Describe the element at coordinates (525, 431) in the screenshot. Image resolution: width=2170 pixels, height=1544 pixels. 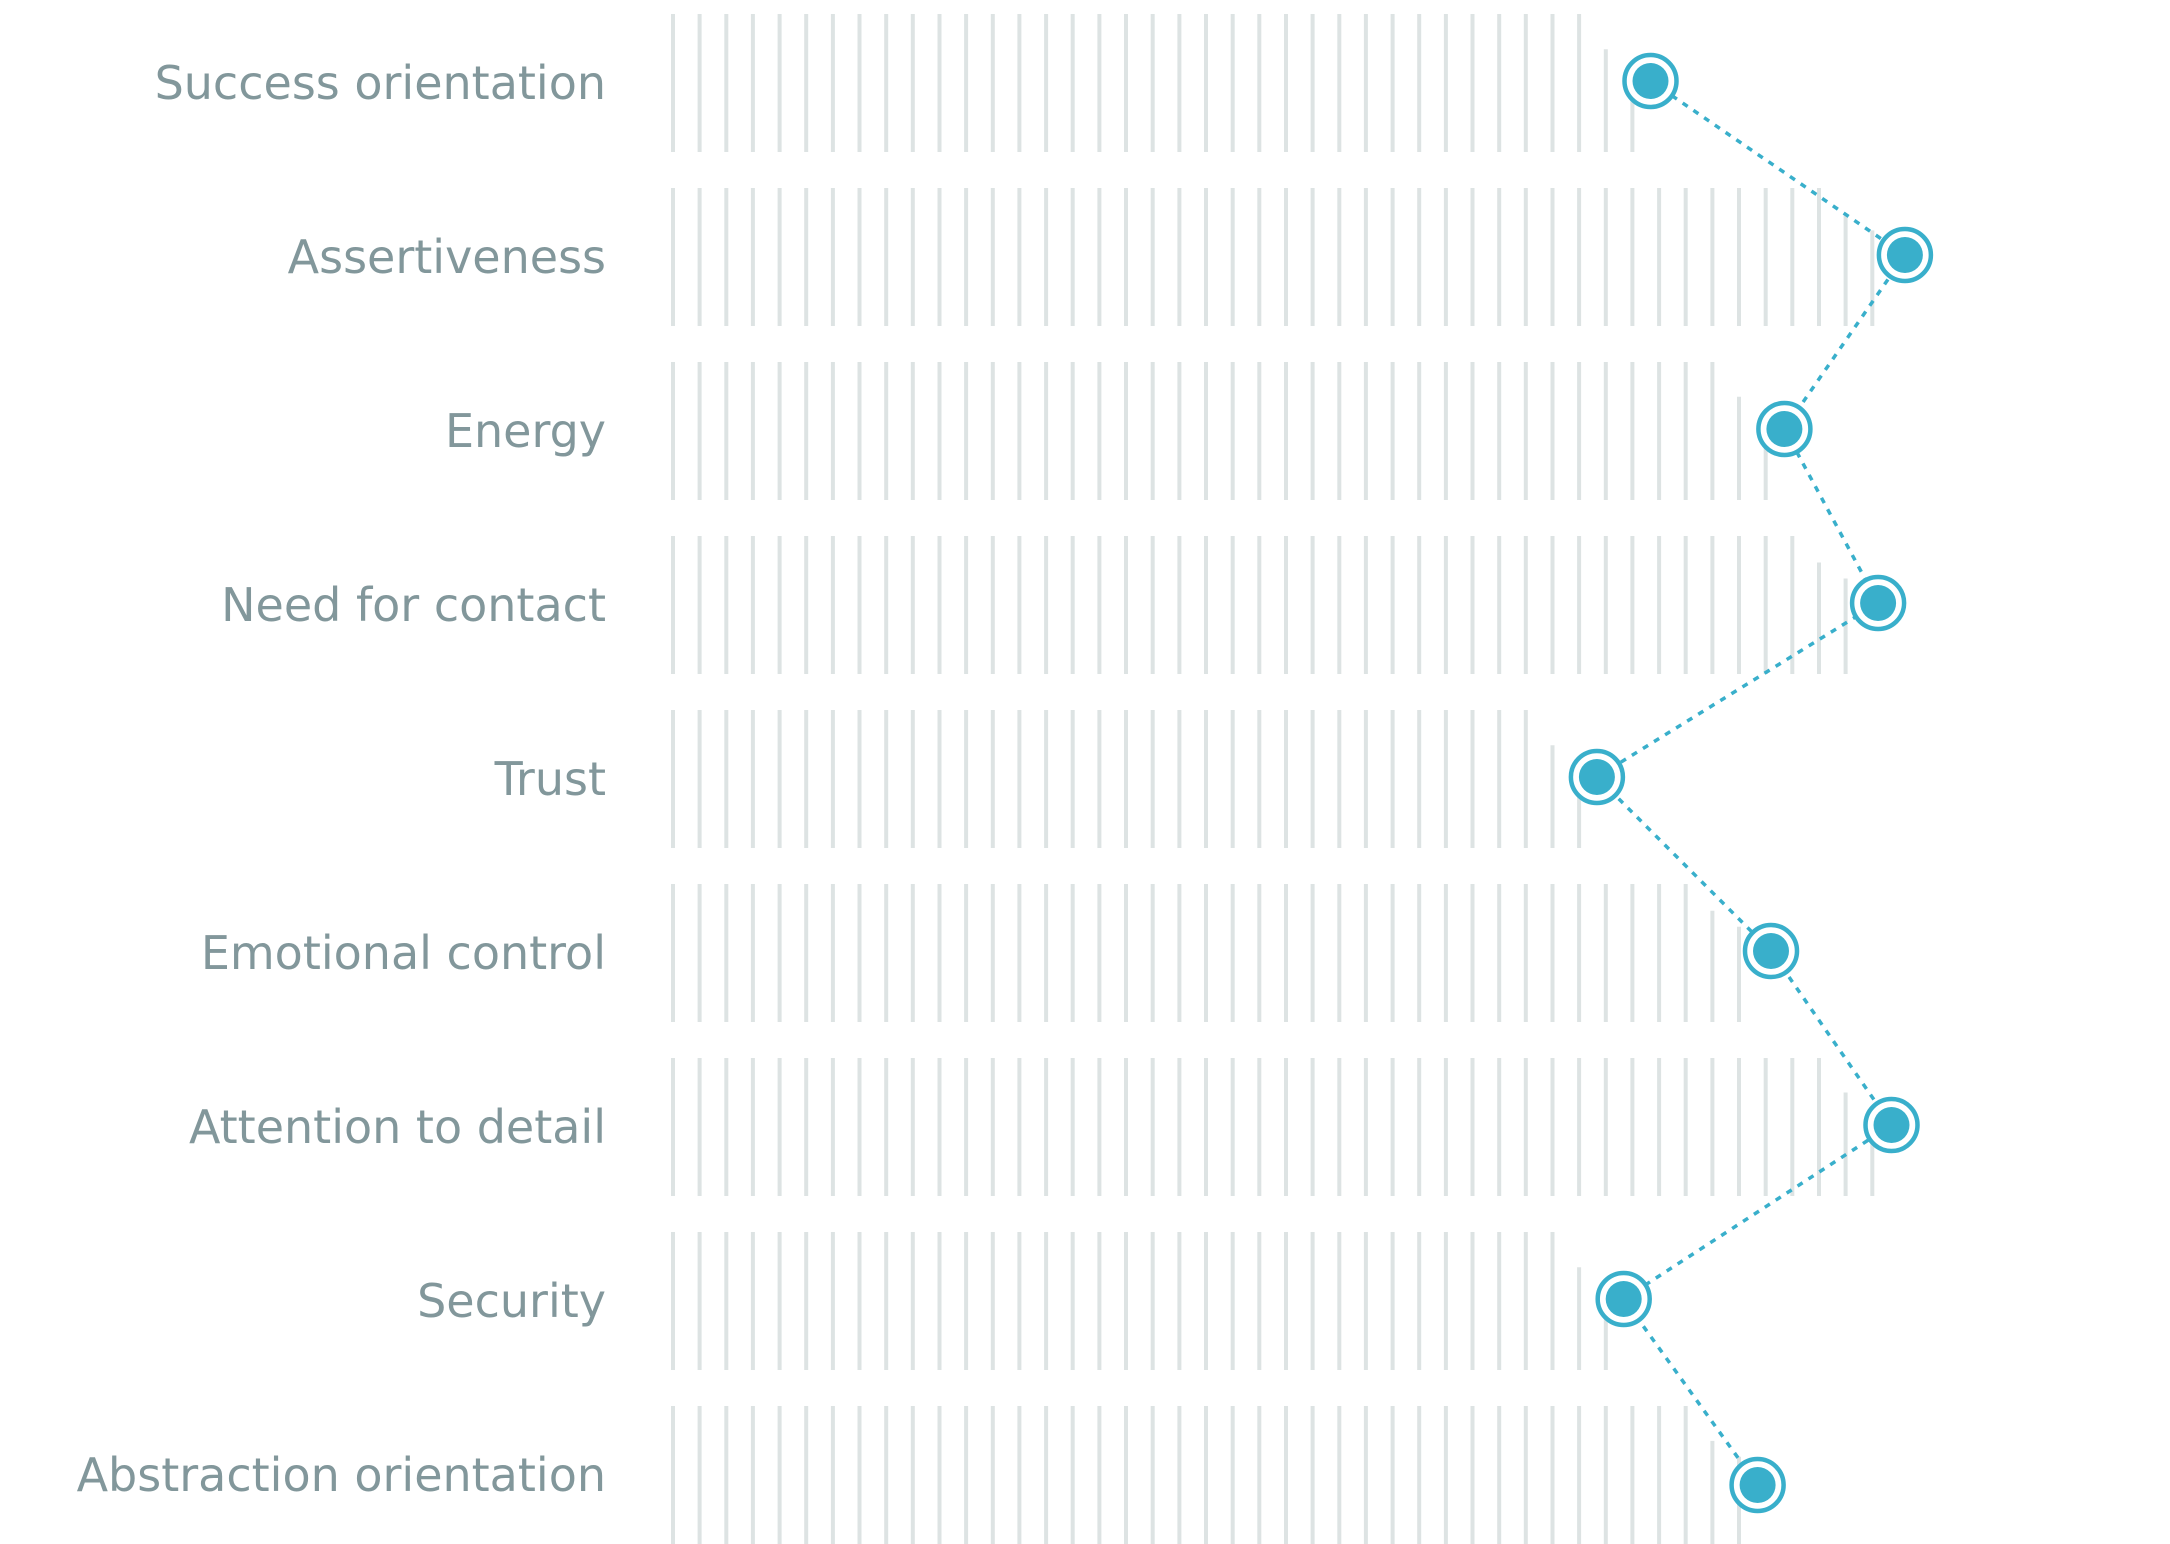
I see `row-label: Energy` at that location.